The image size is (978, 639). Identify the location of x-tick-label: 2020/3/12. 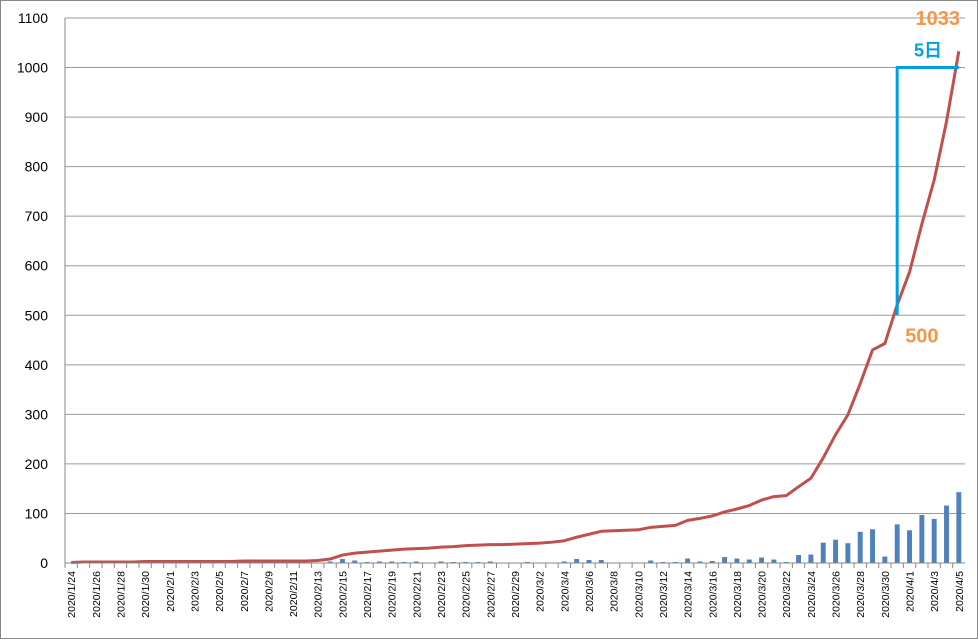
(664, 594).